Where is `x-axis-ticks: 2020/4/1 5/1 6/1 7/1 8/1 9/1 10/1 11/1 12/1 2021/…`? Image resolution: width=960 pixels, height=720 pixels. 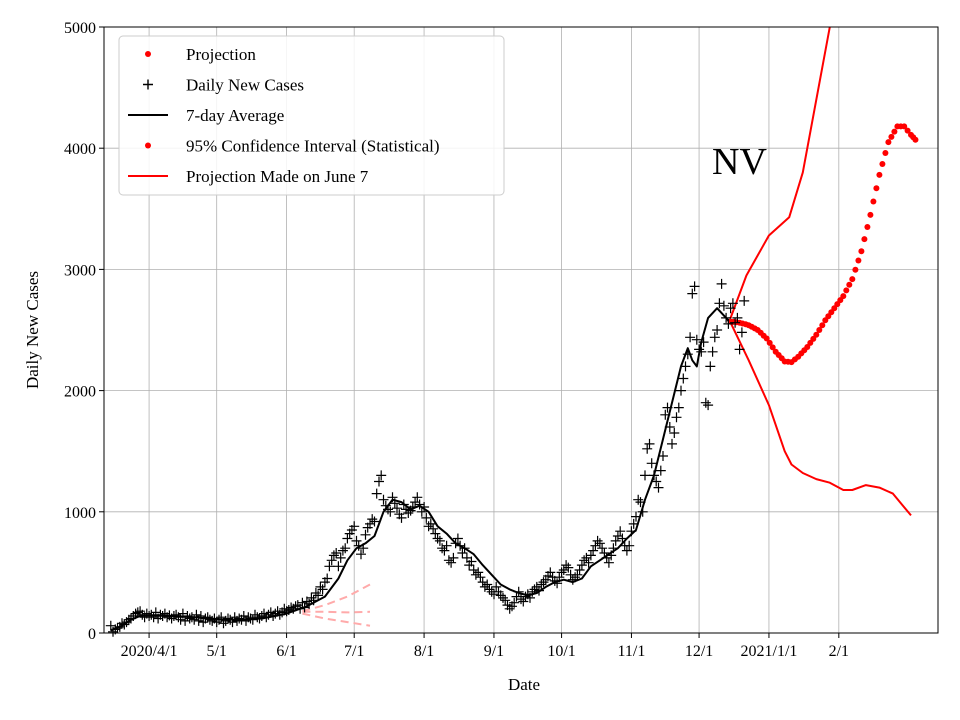 x-axis-ticks: 2020/4/1 5/1 6/1 7/1 8/1 9/1 10/1 11/1 12/1 2021/… is located at coordinates (485, 646).